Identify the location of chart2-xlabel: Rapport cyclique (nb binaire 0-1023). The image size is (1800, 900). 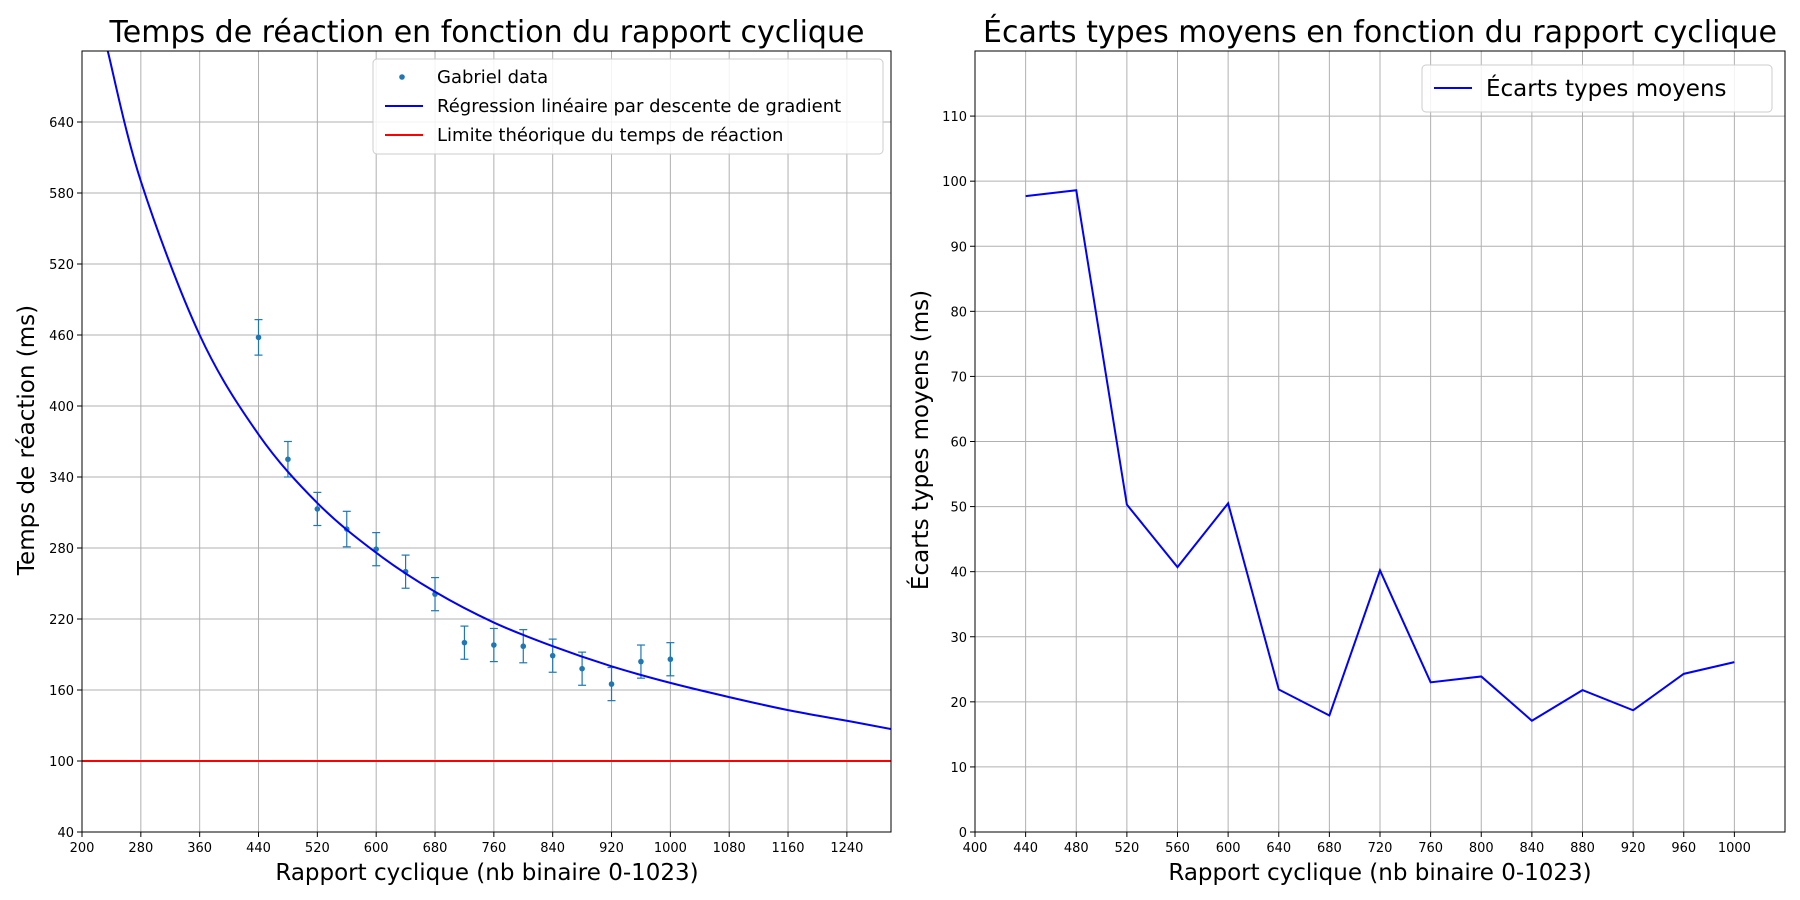
(1379, 873).